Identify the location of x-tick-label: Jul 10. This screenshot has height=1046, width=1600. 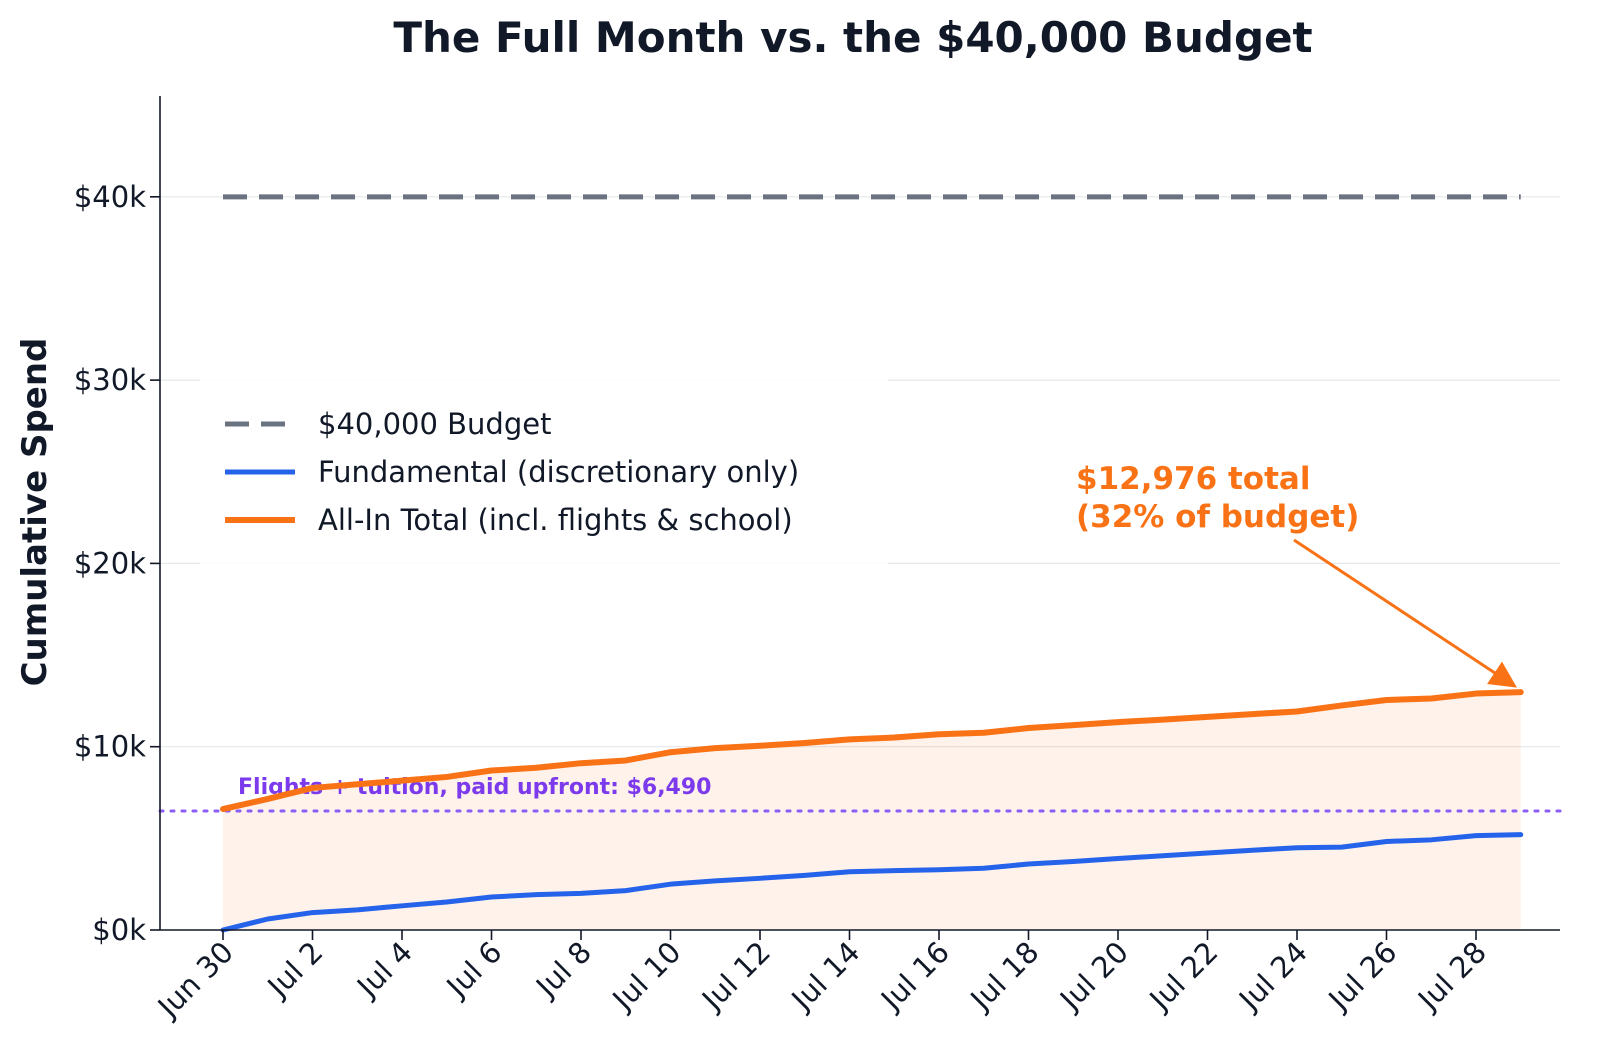
(646, 976).